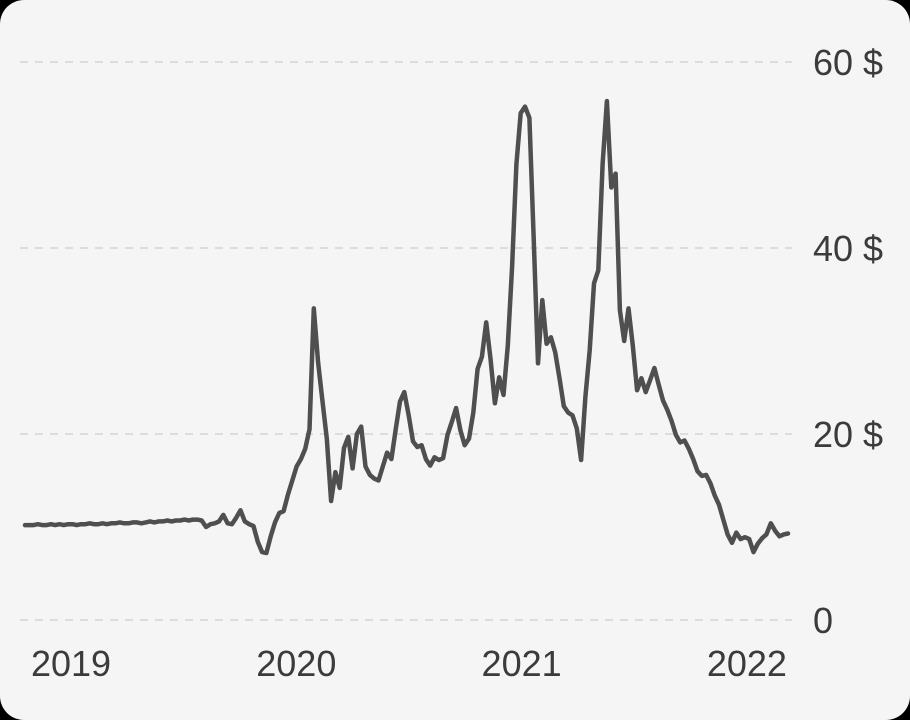  Describe the element at coordinates (823, 620) in the screenshot. I see `y-axis-label: 0` at that location.